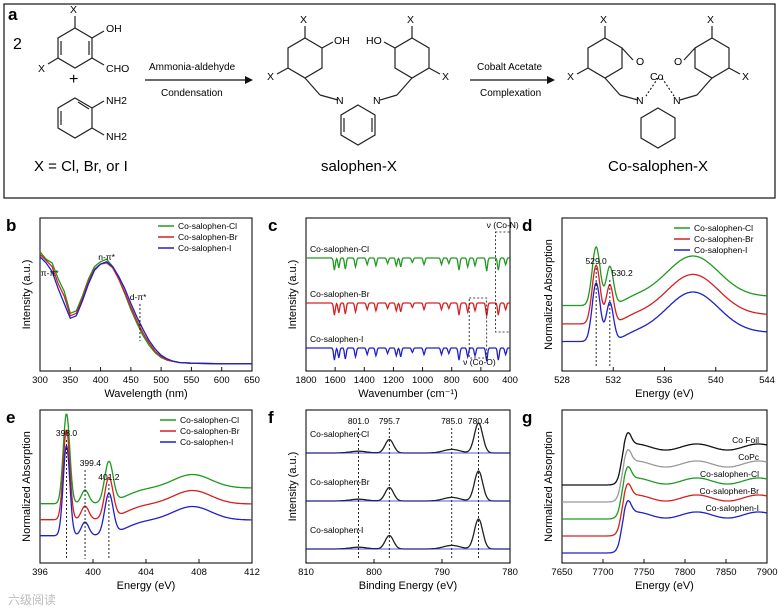 The width and height of the screenshot is (779, 613). What do you see at coordinates (549, 294) in the screenshot?
I see `y-axis-label-d: Normalized Absorption` at bounding box center [549, 294].